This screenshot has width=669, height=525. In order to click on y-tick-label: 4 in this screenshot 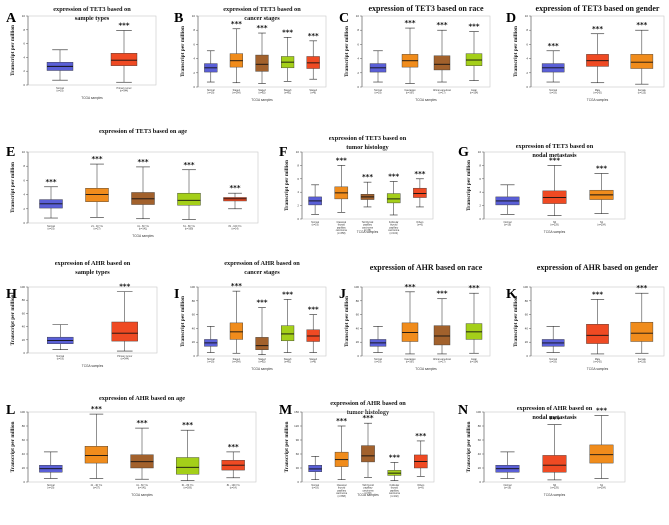, I will do `click(24, 195)`.